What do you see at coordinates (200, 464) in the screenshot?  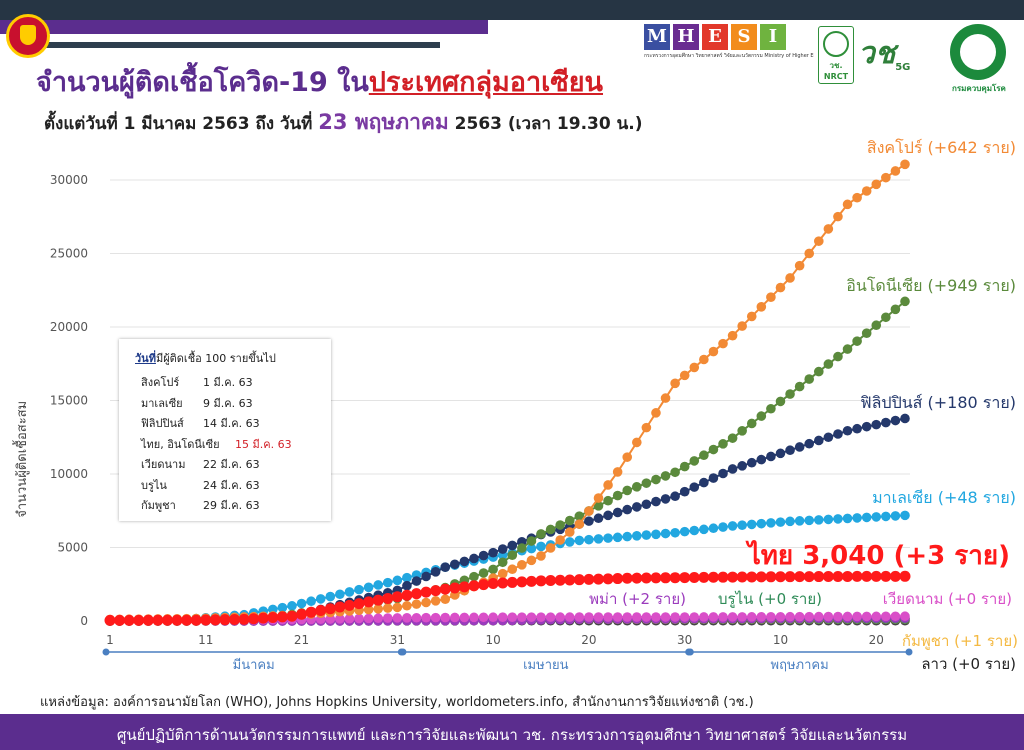 I see `threshold-row: เวียดนาม 22 มี.ค. 63` at bounding box center [200, 464].